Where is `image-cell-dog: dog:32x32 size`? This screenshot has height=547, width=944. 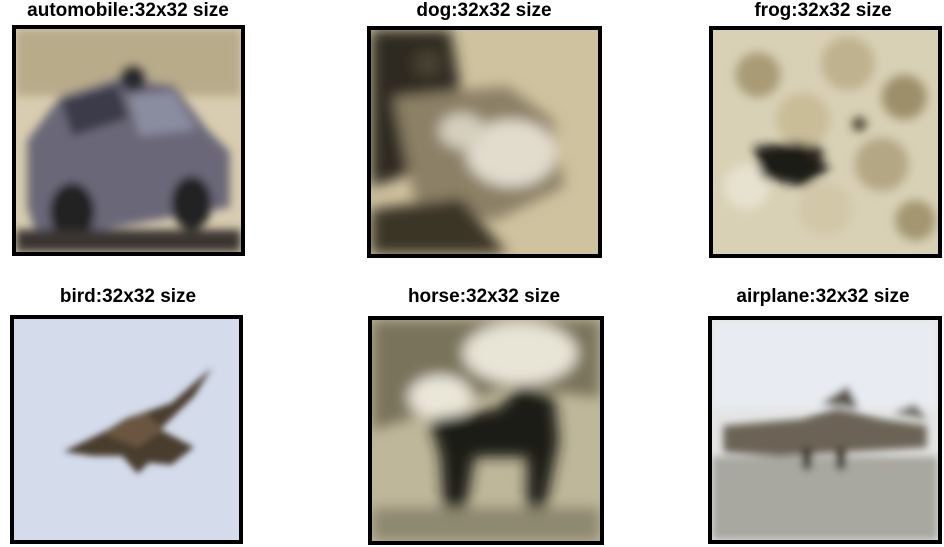 image-cell-dog: dog:32x32 size is located at coordinates (484, 135).